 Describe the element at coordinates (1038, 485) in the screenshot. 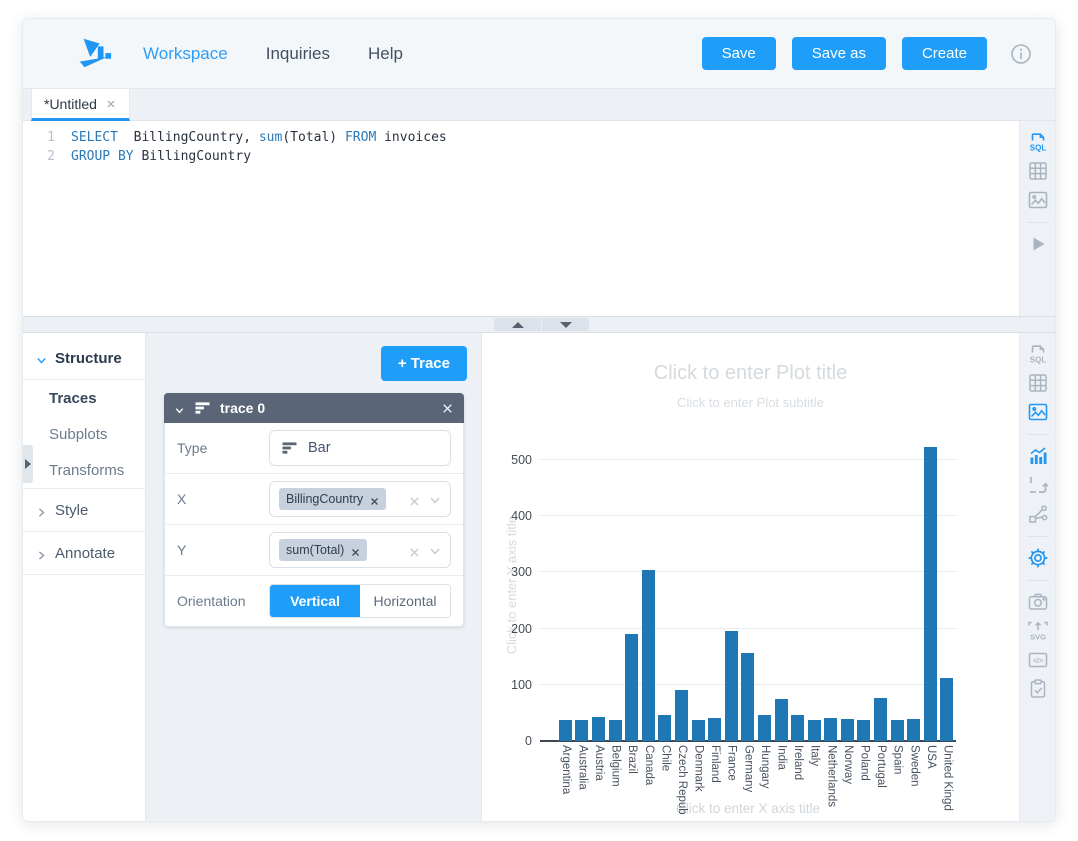

I see `subplots-icon` at that location.